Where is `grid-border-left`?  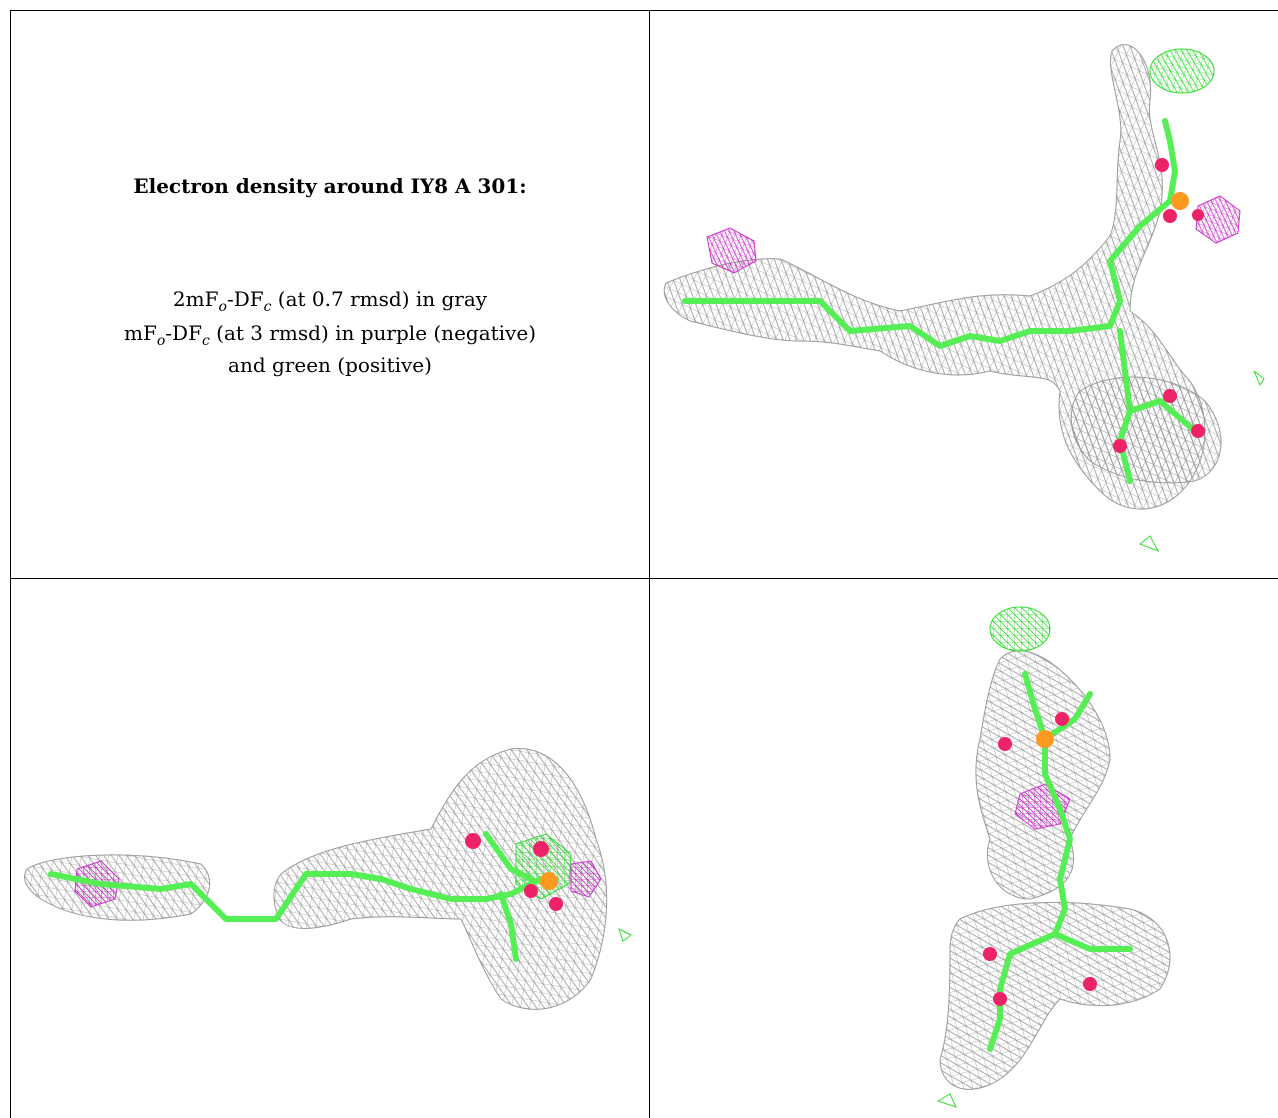
grid-border-left is located at coordinates (10, 564).